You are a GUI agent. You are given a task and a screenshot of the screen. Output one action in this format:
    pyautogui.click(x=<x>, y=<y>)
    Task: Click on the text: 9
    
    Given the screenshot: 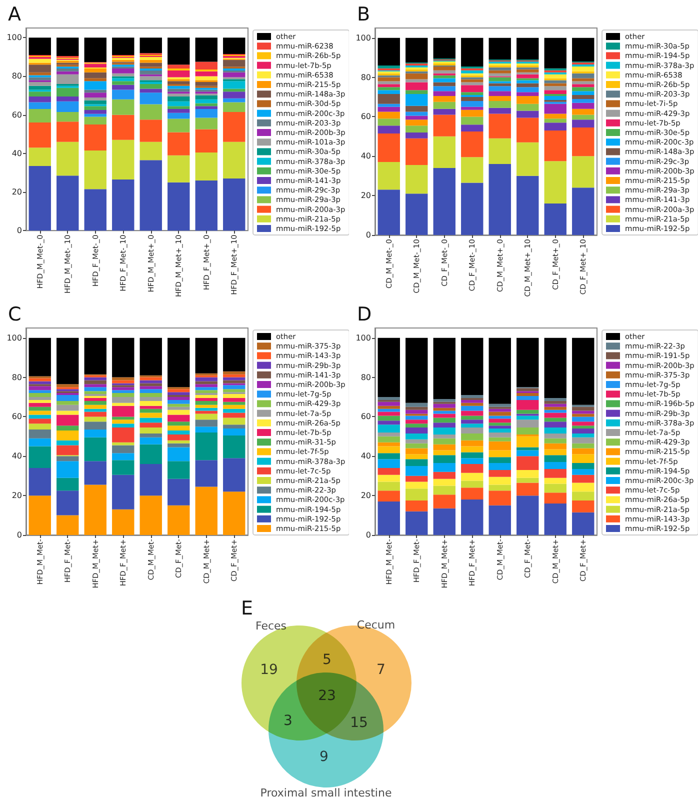 What is the action you would take?
    pyautogui.click(x=324, y=757)
    